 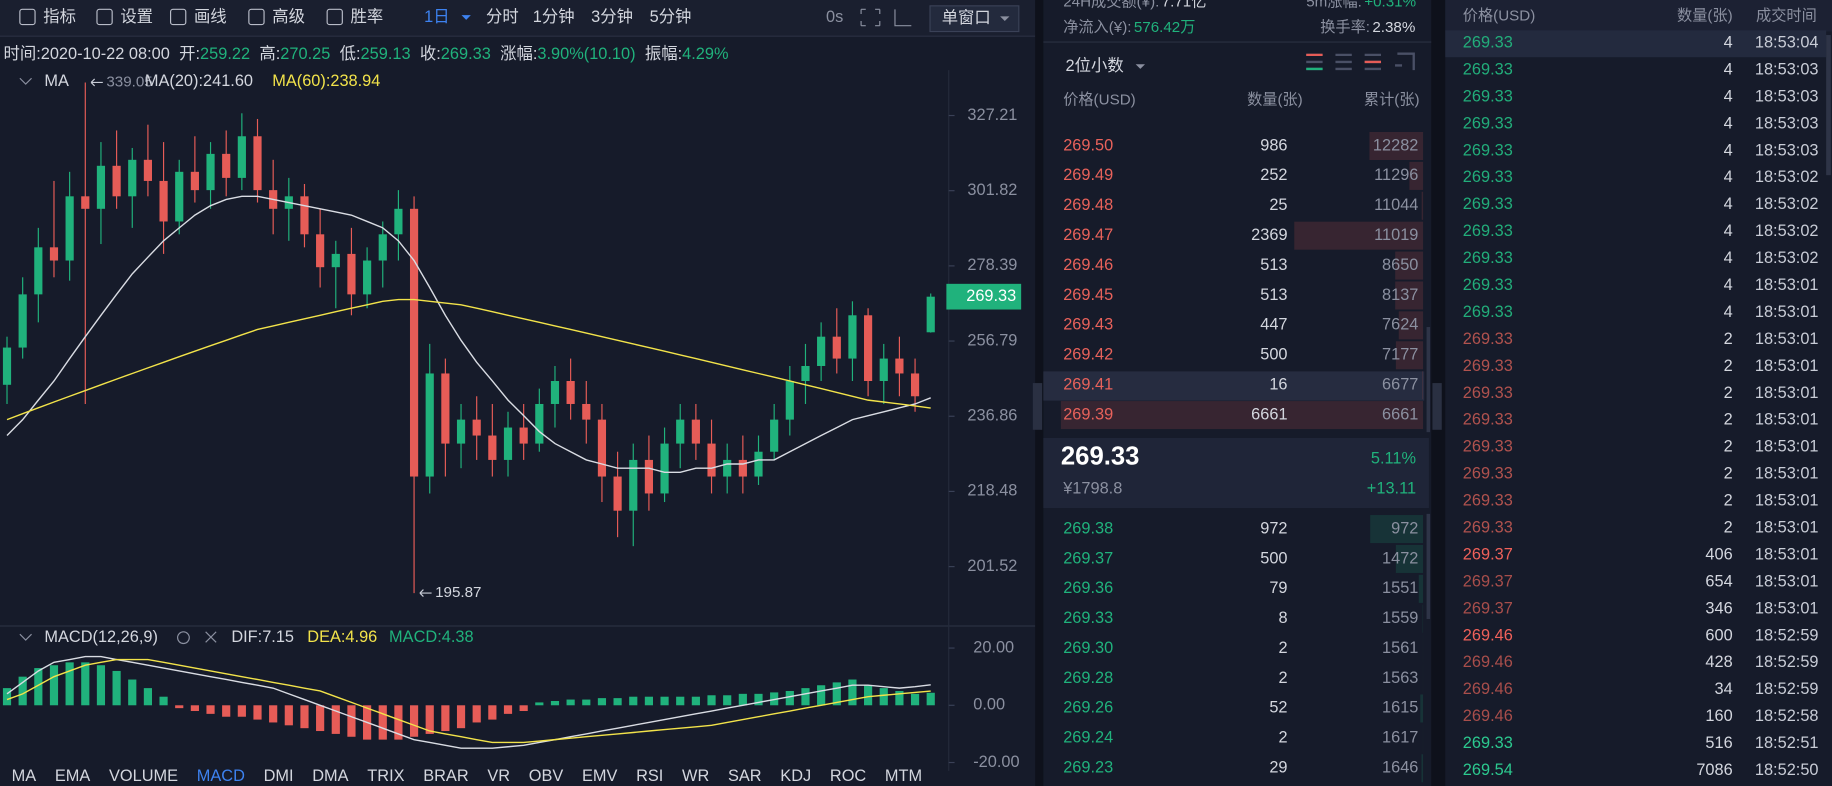 What do you see at coordinates (498, 776) in the screenshot?
I see `indicator-tab: VR` at bounding box center [498, 776].